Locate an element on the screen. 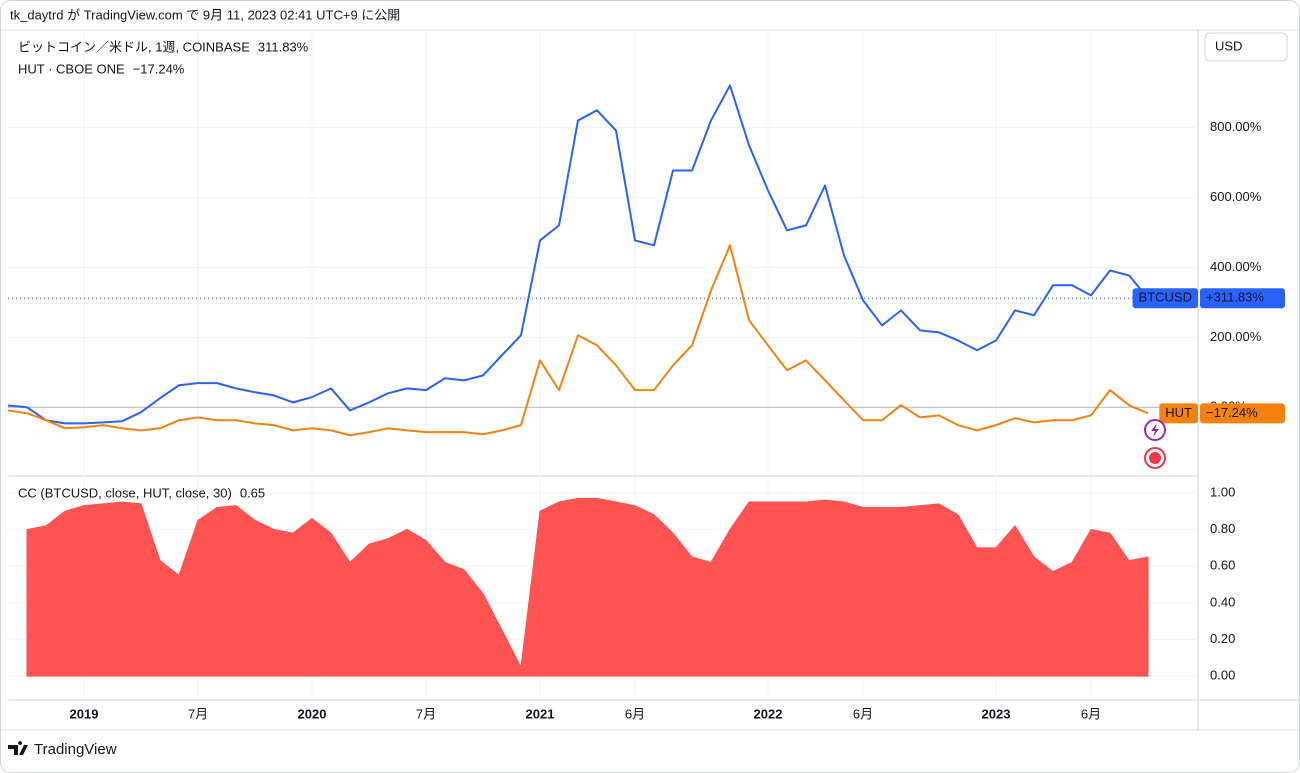 The height and width of the screenshot is (773, 1300). y-tick-label: 0.00 is located at coordinates (1222, 675).